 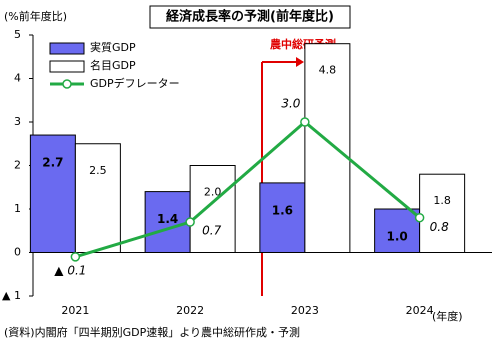 I want to click on bar-value-label: 2.0, so click(x=213, y=192).